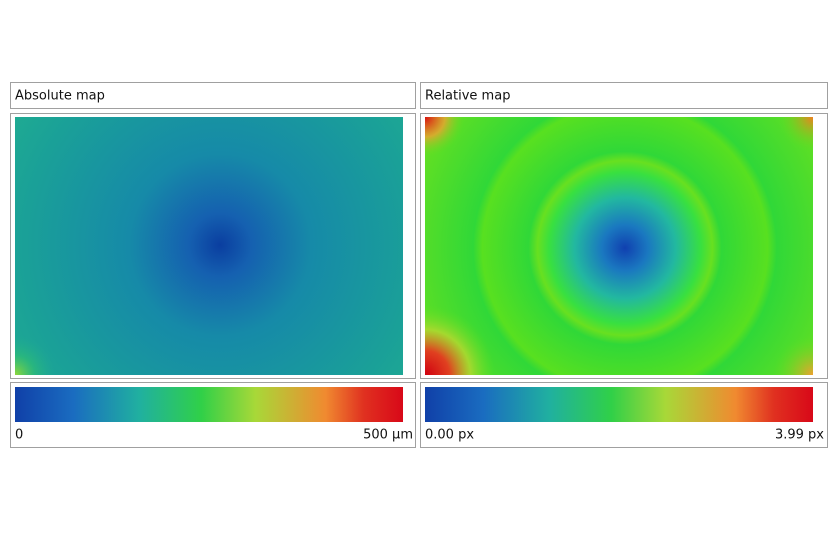 Image resolution: width=840 pixels, height=534 pixels. I want to click on scale-min: 0.00 px, so click(449, 435).